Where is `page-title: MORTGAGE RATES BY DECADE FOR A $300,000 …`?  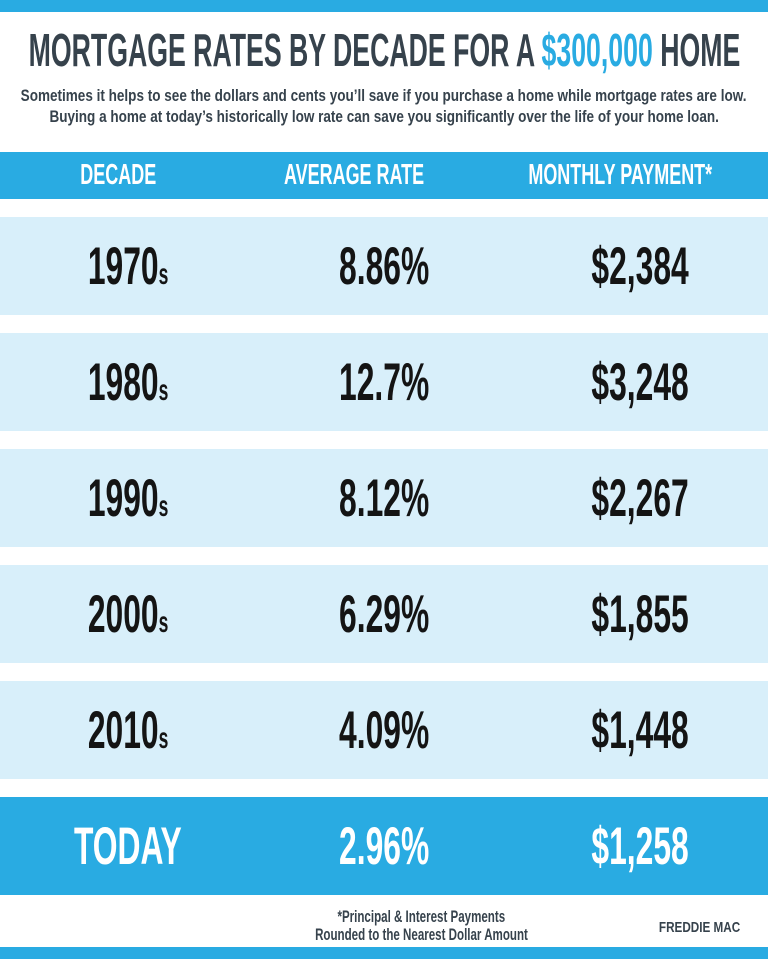 page-title: MORTGAGE RATES BY DECADE FOR A $300,000 … is located at coordinates (384, 50).